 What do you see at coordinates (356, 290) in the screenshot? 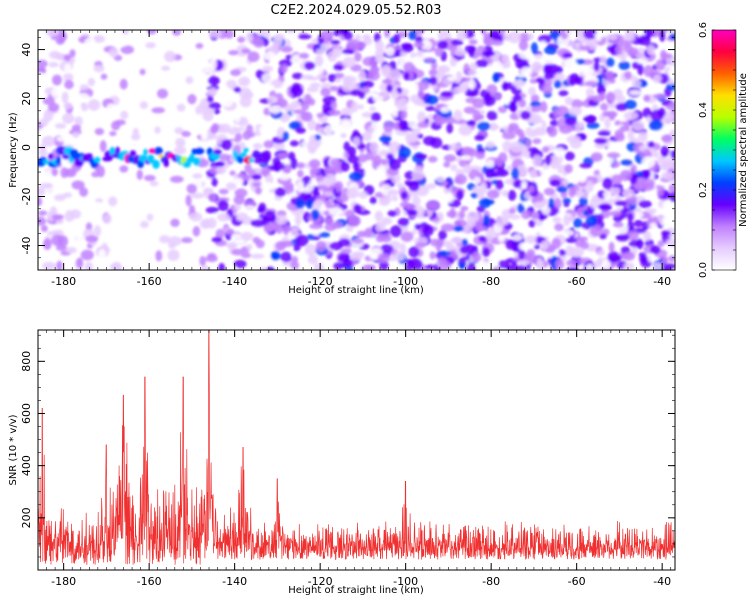
I see `top-x-axis-label: Height of straight line (km)` at bounding box center [356, 290].